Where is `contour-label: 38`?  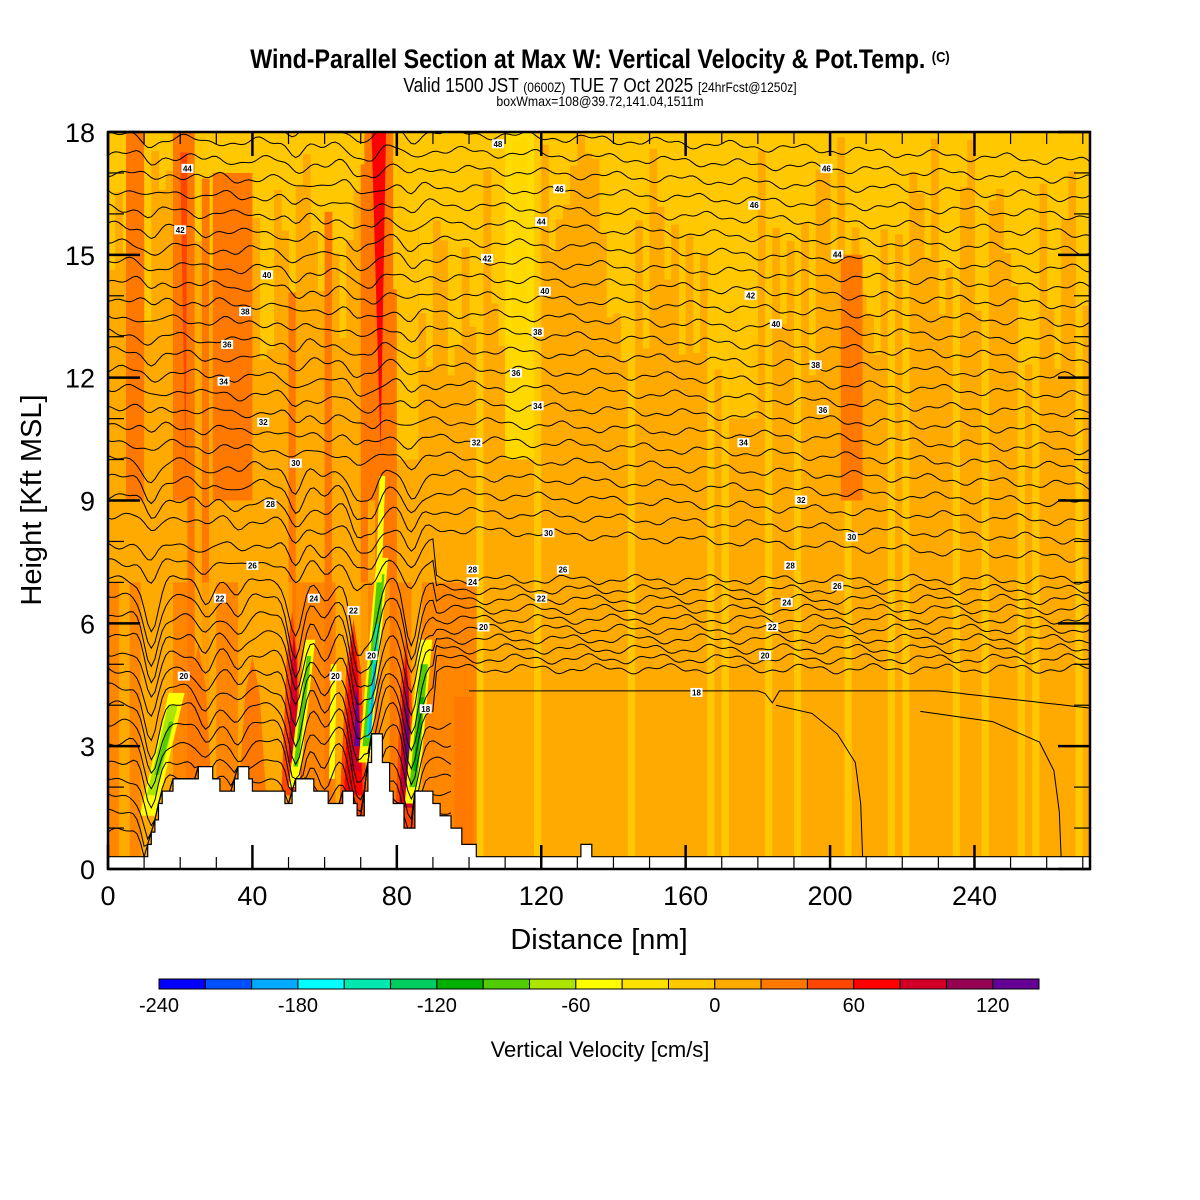 contour-label: 38 is located at coordinates (245, 312).